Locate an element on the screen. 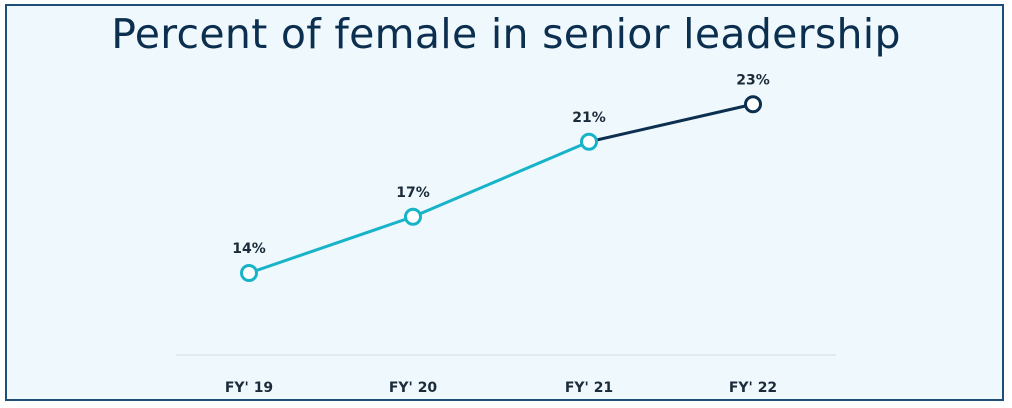 The image size is (1012, 408). data-label-3: 21% is located at coordinates (589, 118).